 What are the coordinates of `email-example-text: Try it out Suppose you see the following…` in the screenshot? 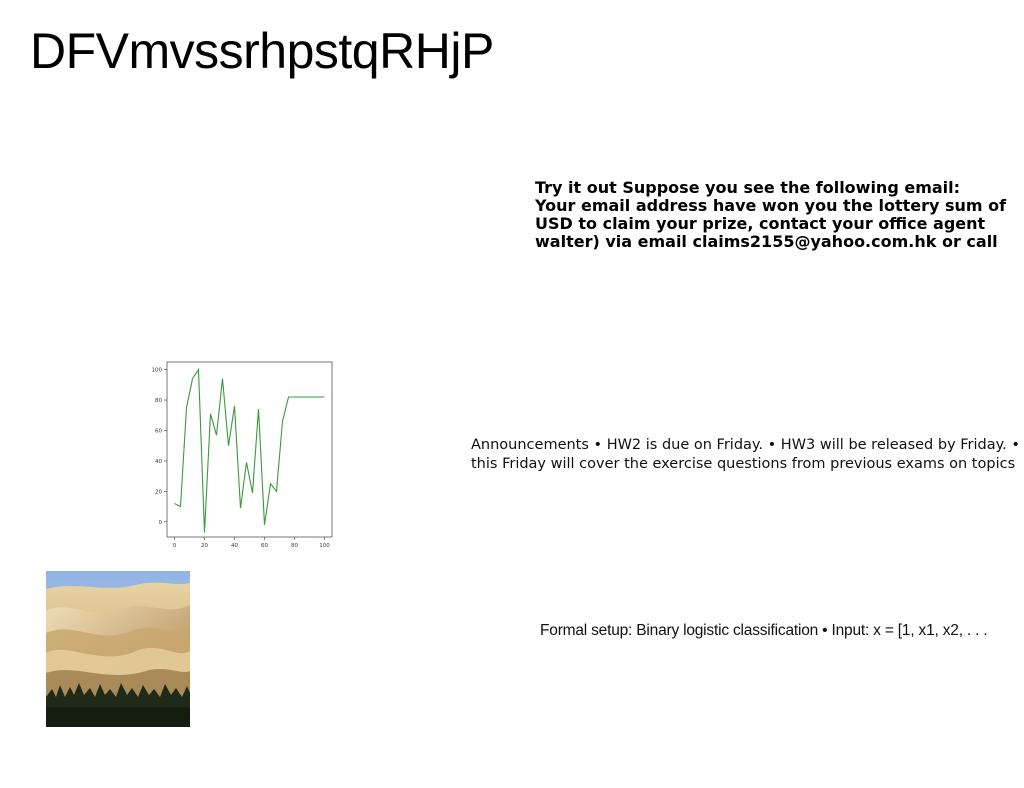 It's located at (775, 215).